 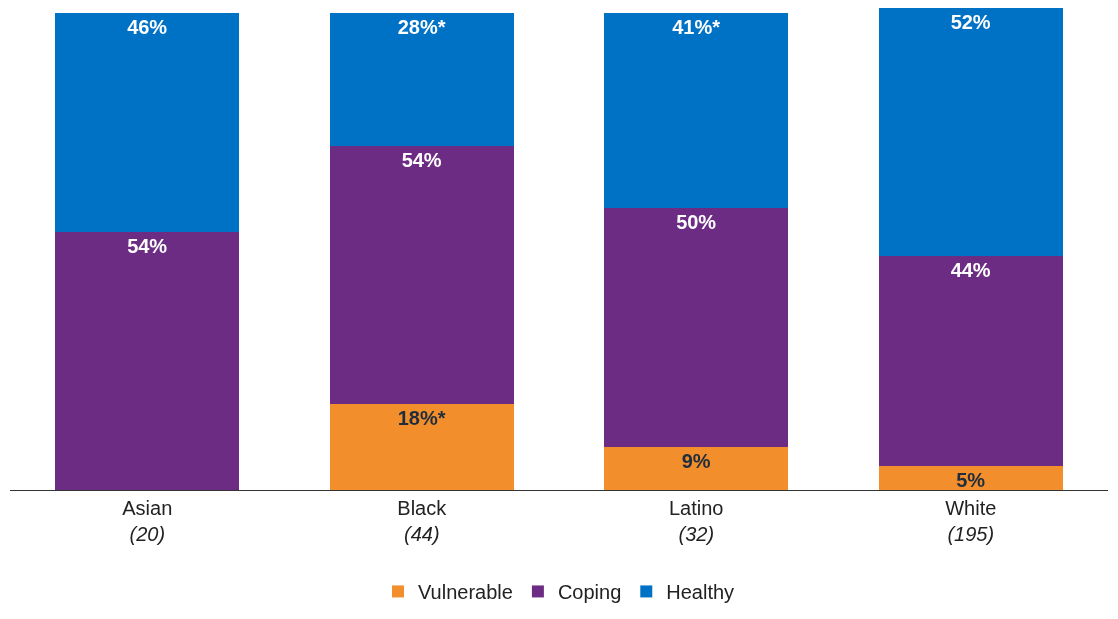 What do you see at coordinates (696, 521) in the screenshot?
I see `x-tick-label: Latino (32)` at bounding box center [696, 521].